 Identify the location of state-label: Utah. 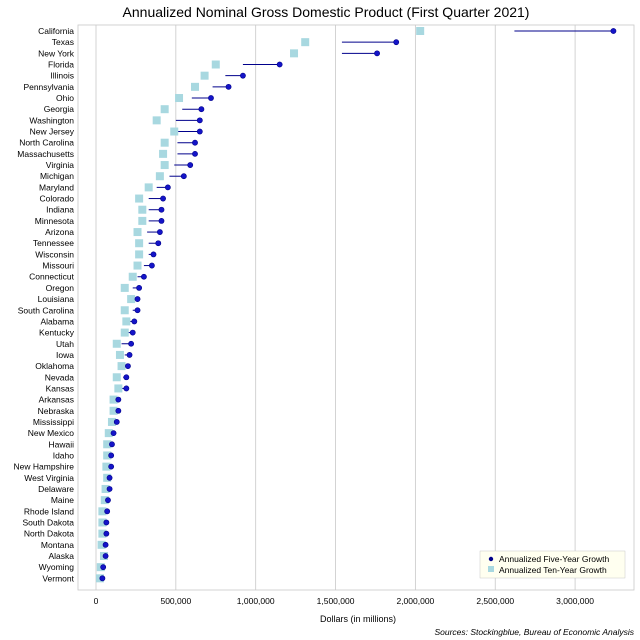
(65, 344).